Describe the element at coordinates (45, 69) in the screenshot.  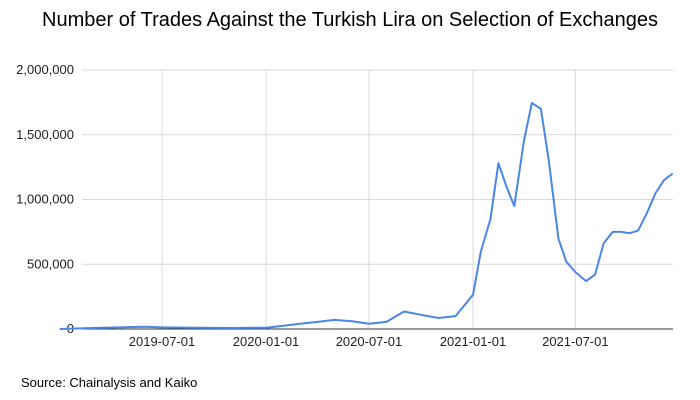
I see `y-tick-label: 2,000,000` at that location.